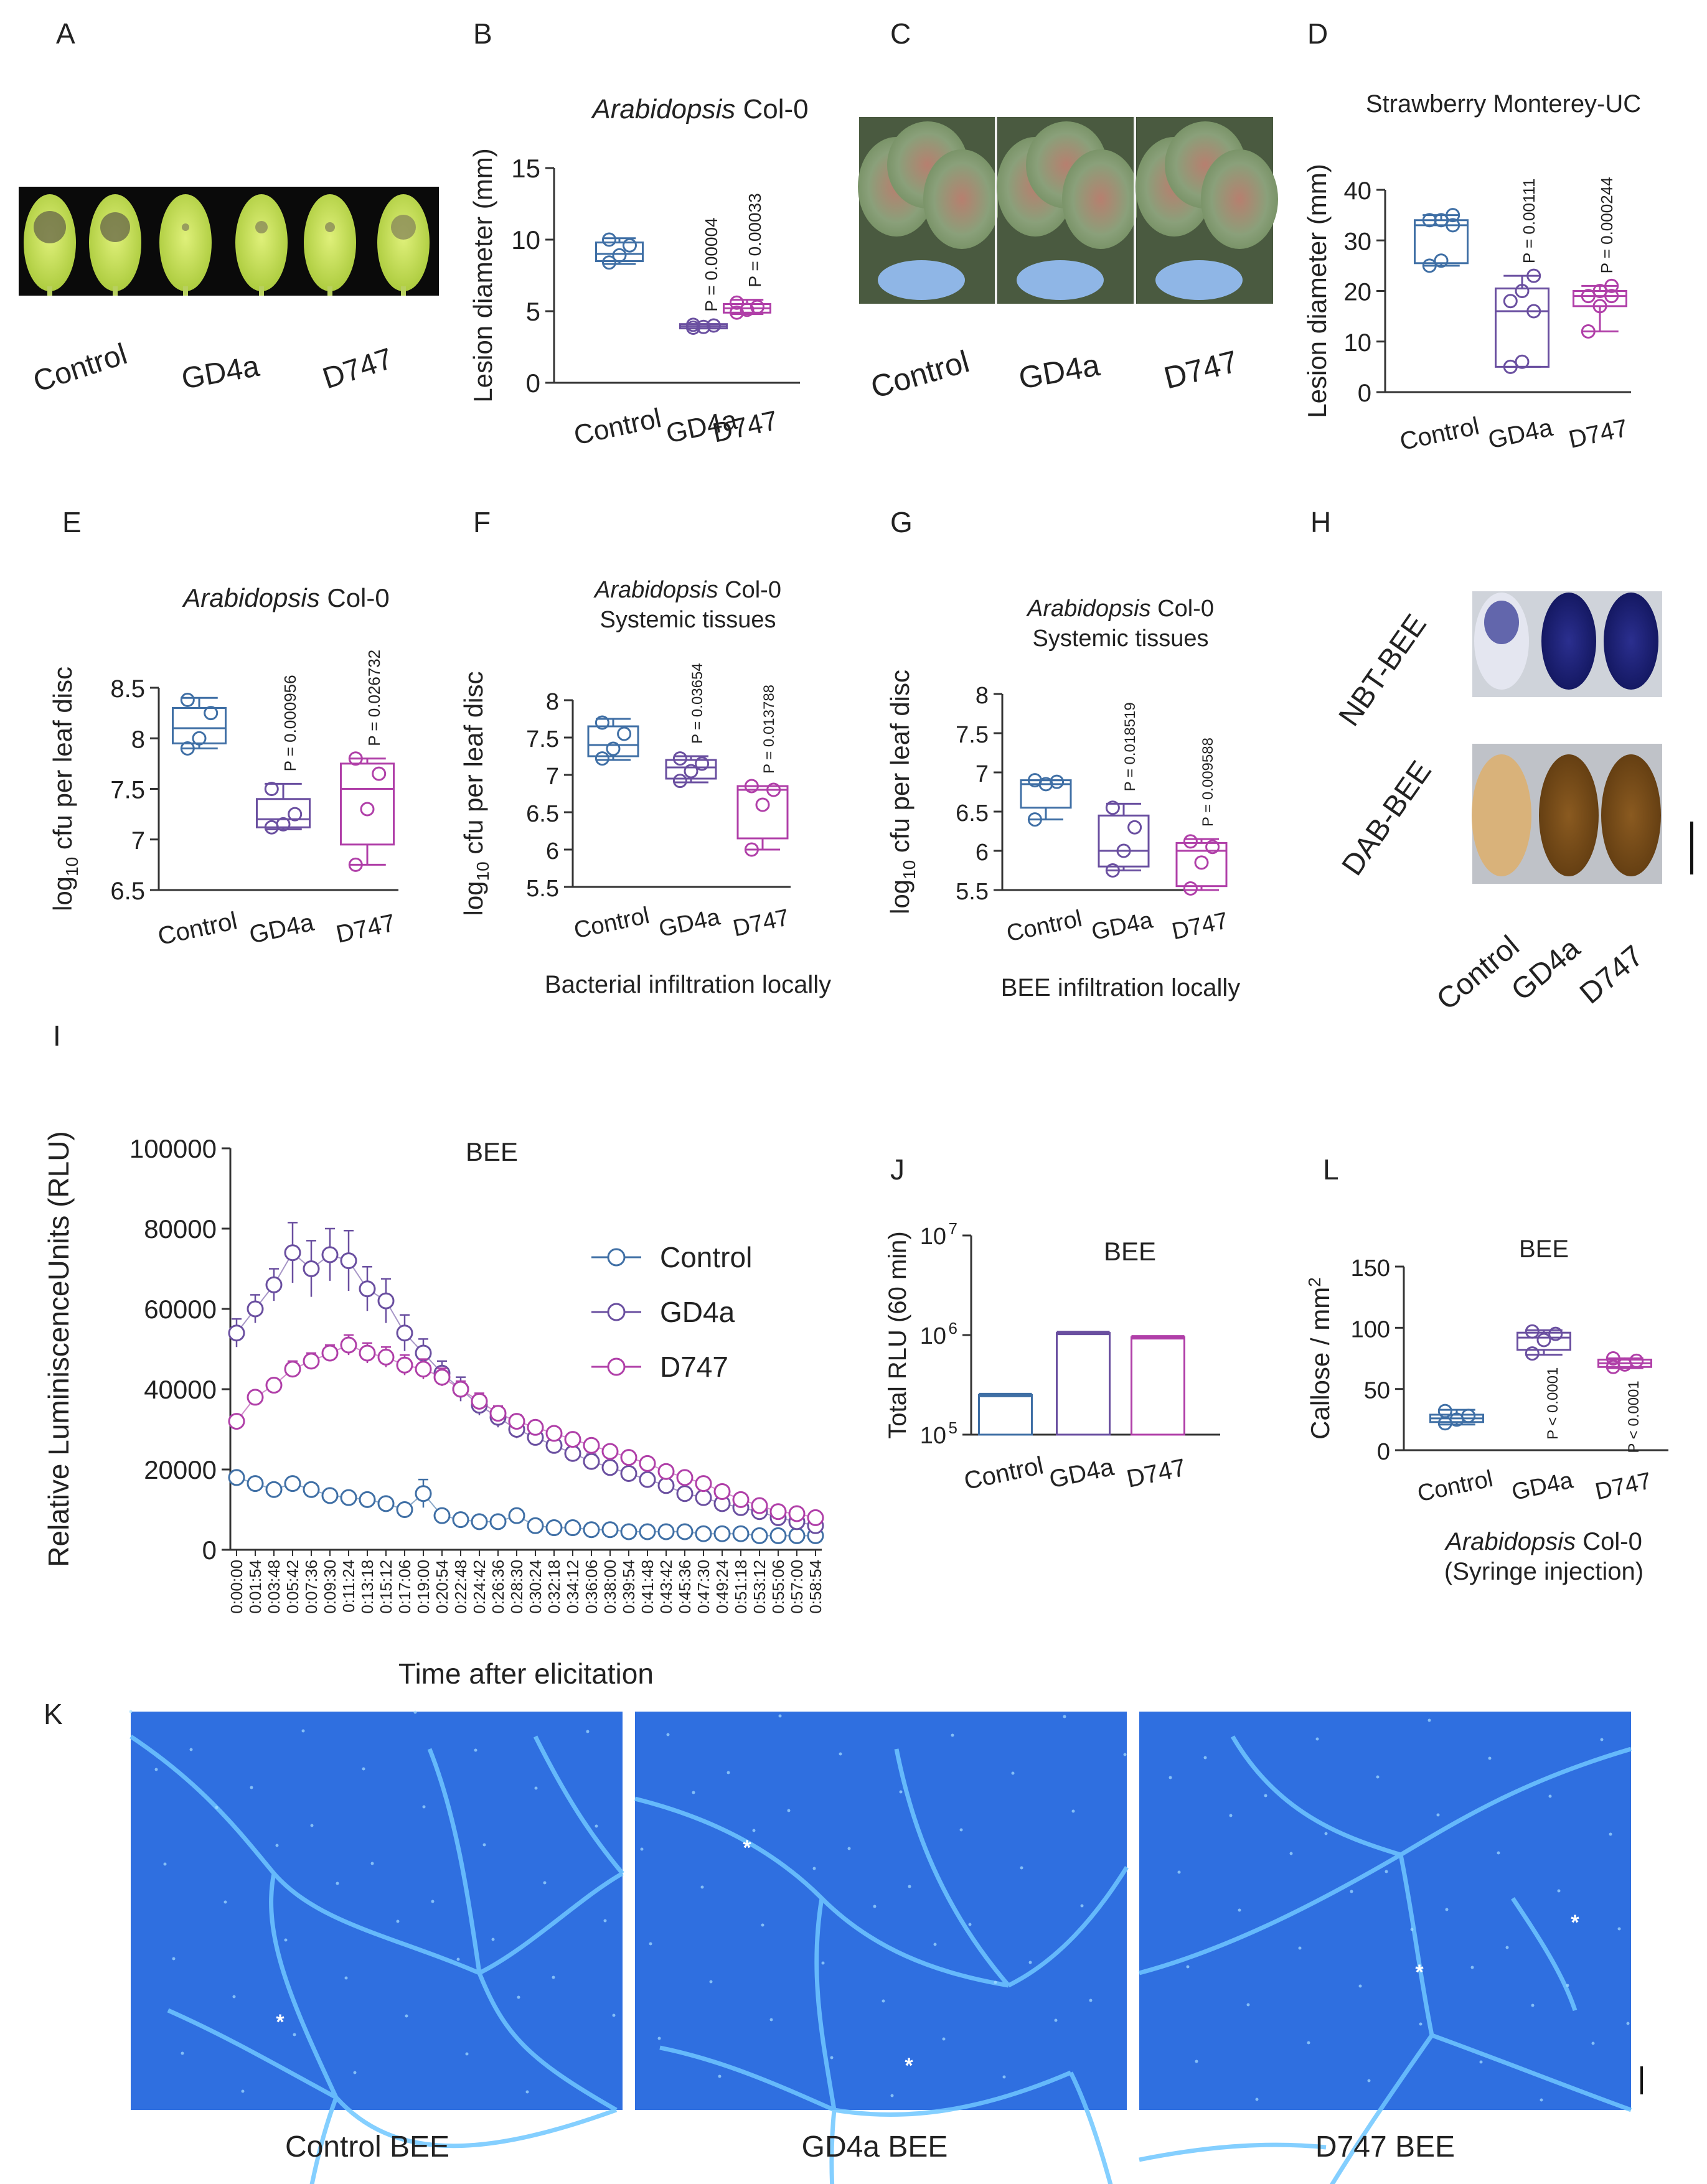  I want to click on y-axis-label: Total RLU (60 min), so click(898, 1334).